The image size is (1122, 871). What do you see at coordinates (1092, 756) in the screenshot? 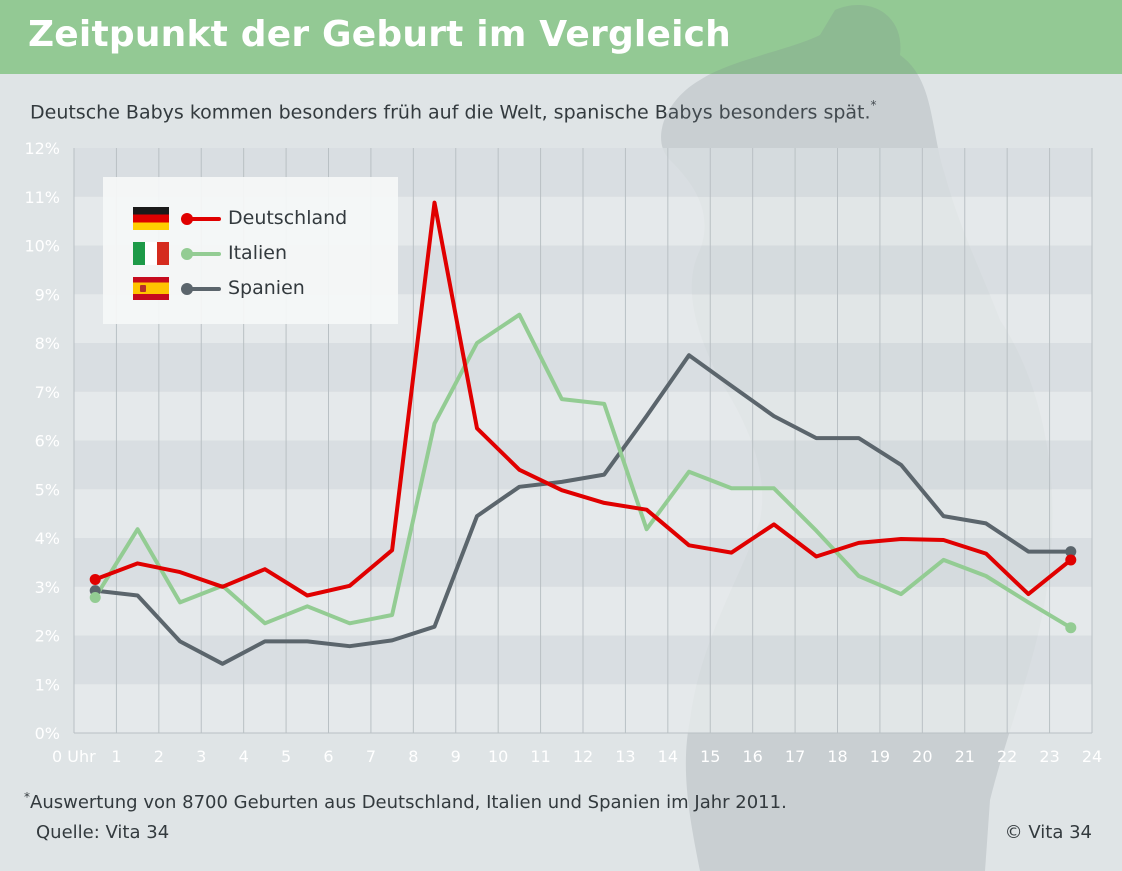
I see `x-tick-label: 24` at bounding box center [1092, 756].